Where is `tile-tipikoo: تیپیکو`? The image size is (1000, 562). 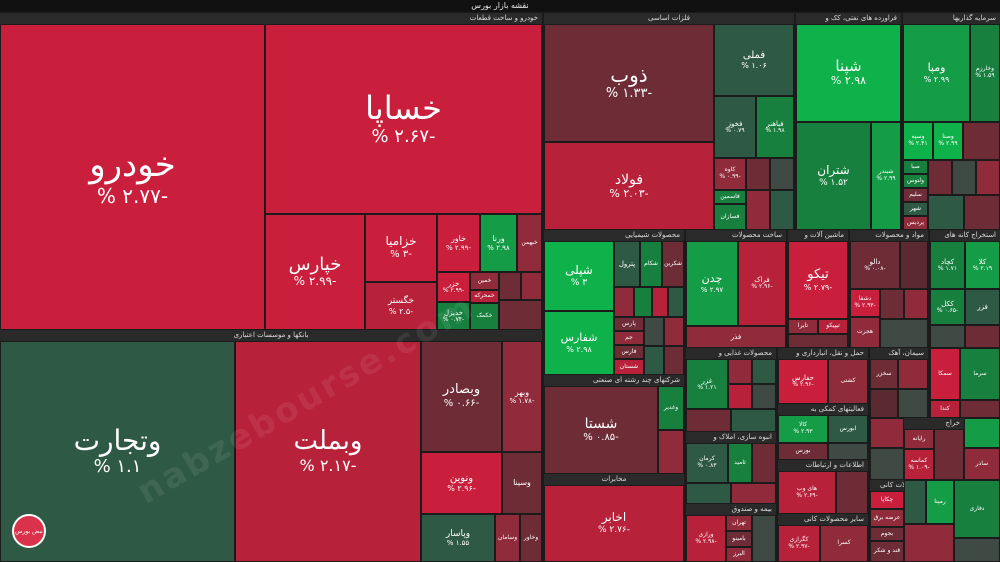 tile-tipikoo: تیپیکو is located at coordinates (833, 326).